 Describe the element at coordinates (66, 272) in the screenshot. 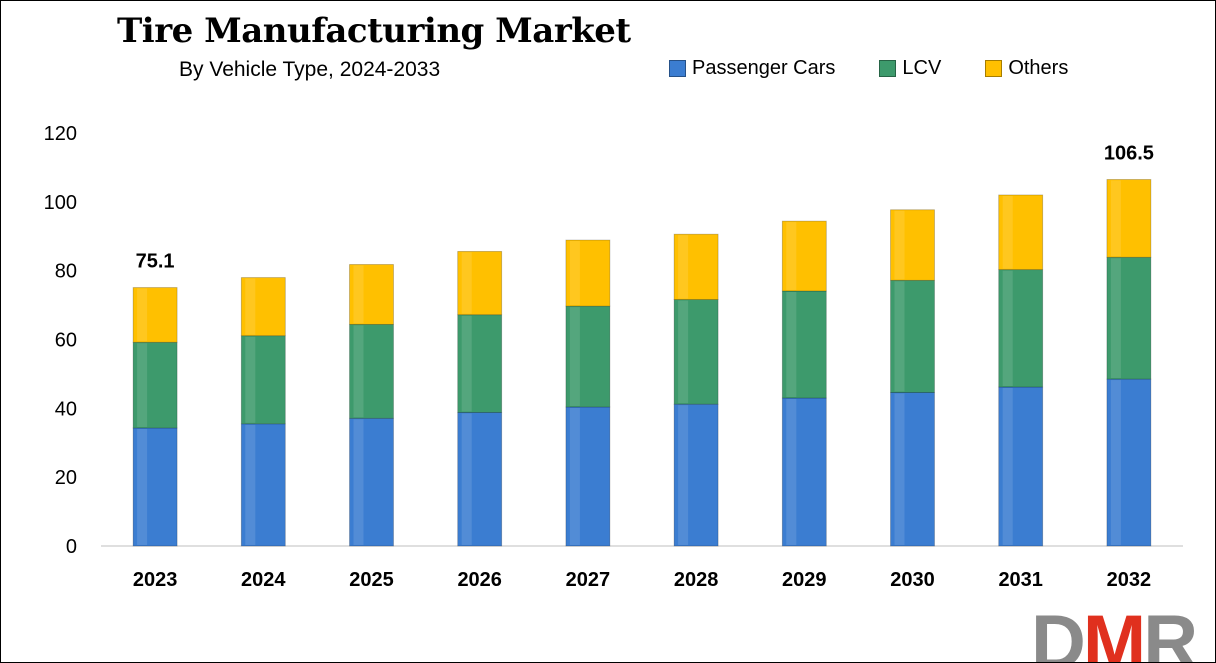

I see `y-tick-label: 80` at that location.